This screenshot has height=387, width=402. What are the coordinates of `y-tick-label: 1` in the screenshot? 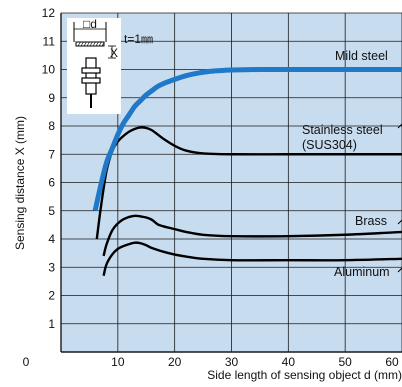 It's located at (51, 324).